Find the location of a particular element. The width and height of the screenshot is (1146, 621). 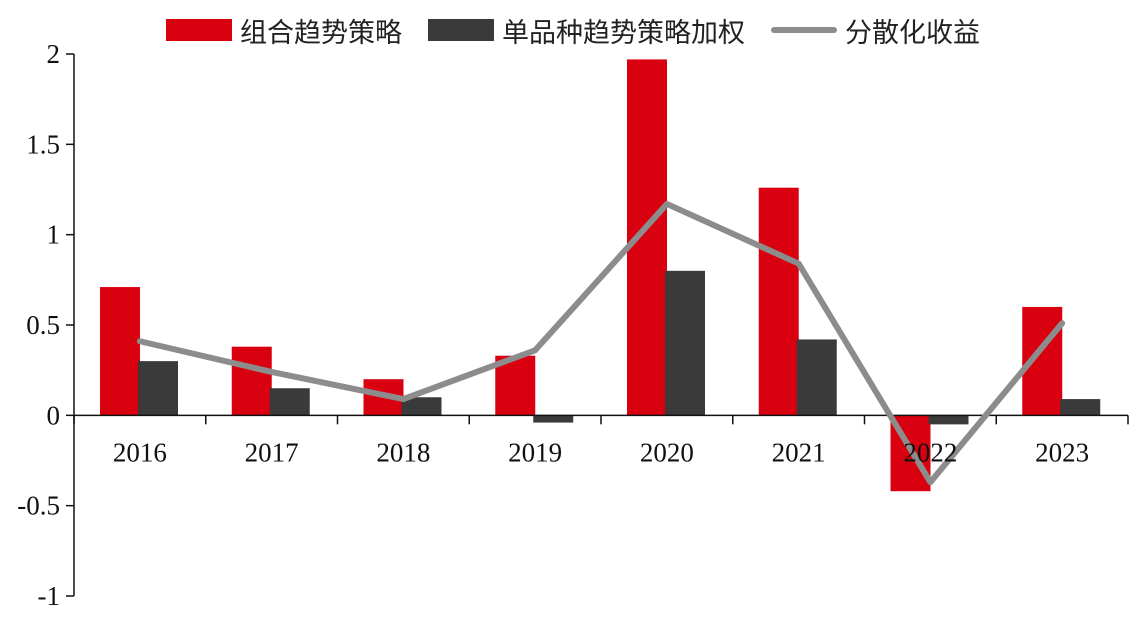

y-tick-label: 2 is located at coordinates (54, 54).